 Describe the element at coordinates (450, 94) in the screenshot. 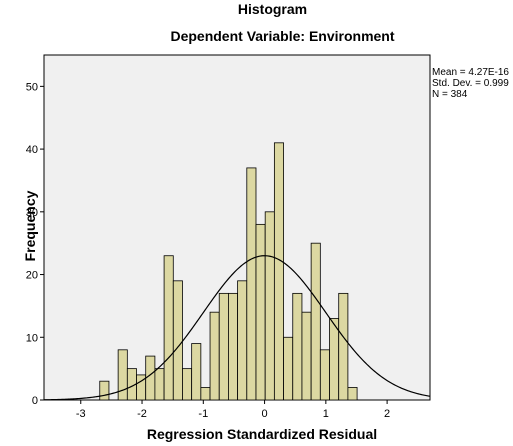

I see `stat-n: N = 384` at that location.